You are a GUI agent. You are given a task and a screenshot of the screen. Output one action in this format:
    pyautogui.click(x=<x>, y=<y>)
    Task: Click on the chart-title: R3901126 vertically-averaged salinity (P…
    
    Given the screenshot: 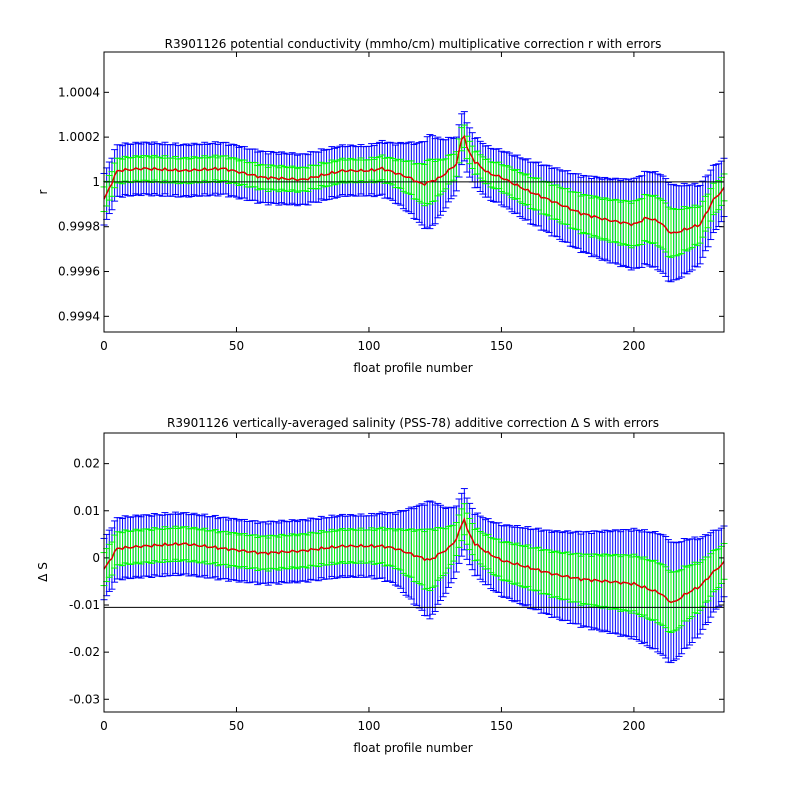 What is the action you would take?
    pyautogui.click(x=413, y=423)
    